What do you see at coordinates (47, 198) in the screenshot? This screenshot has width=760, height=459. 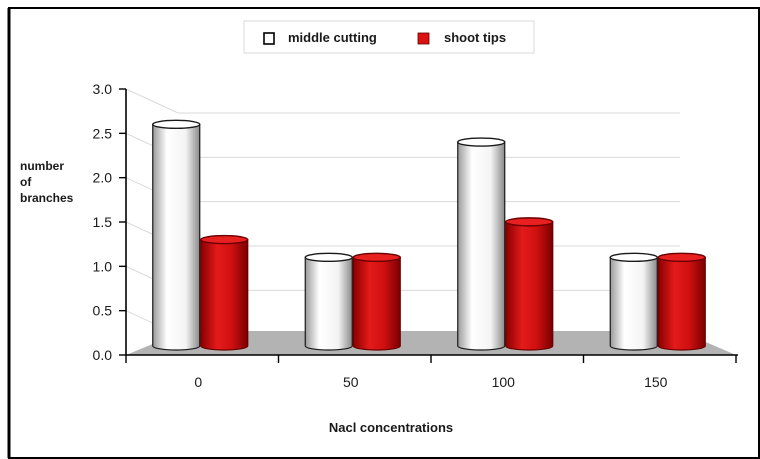 I see `y-axis-label-line-3: branches` at bounding box center [47, 198].